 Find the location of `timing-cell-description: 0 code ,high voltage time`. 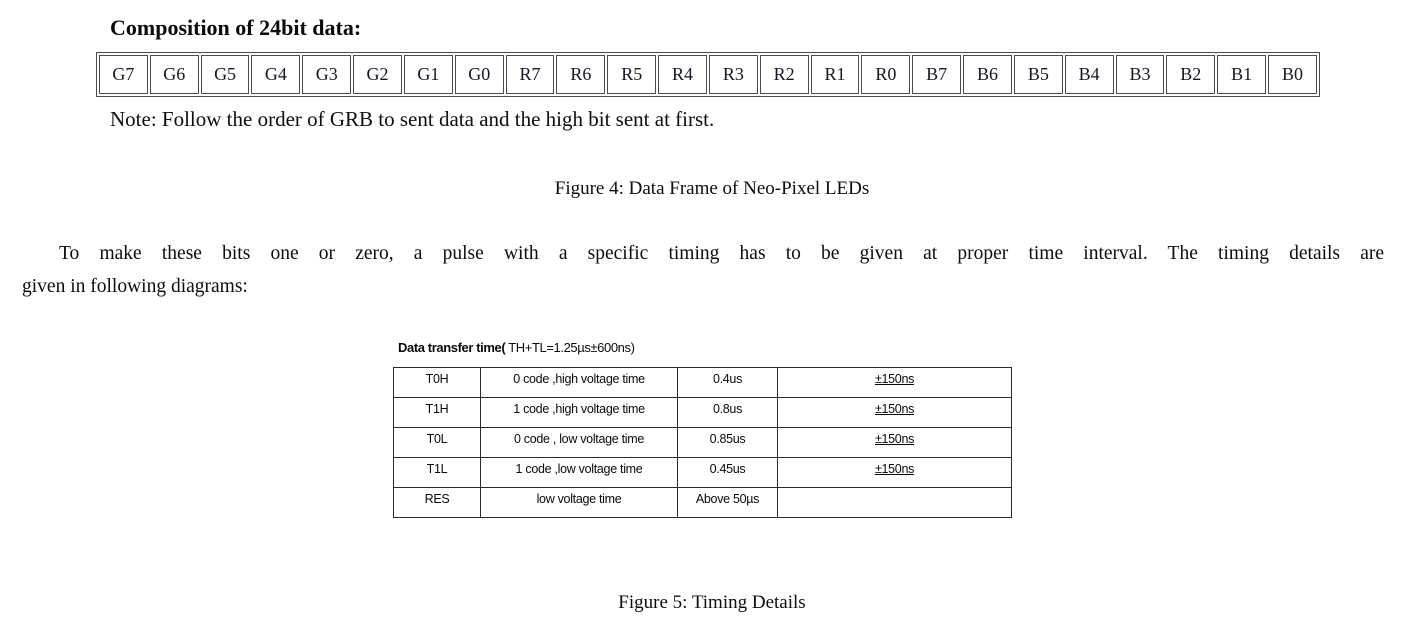

timing-cell-description: 0 code ,high voltage time is located at coordinates (579, 382).